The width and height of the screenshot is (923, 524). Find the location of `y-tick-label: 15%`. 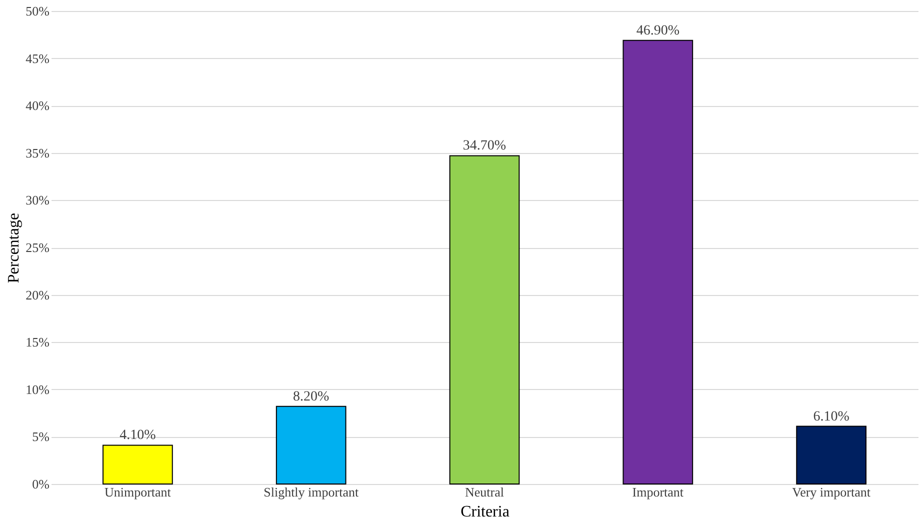

y-tick-label: 15% is located at coordinates (38, 342).